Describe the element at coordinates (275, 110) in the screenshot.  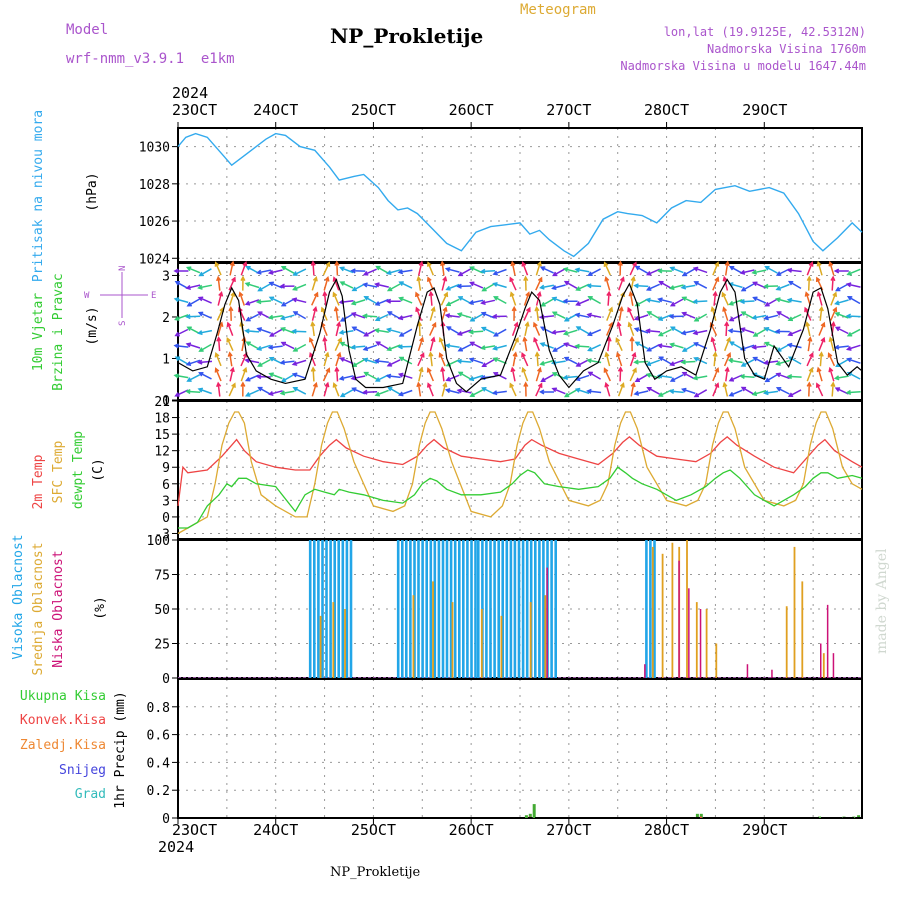
I see `x-tick-label-top: 24OCT` at that location.